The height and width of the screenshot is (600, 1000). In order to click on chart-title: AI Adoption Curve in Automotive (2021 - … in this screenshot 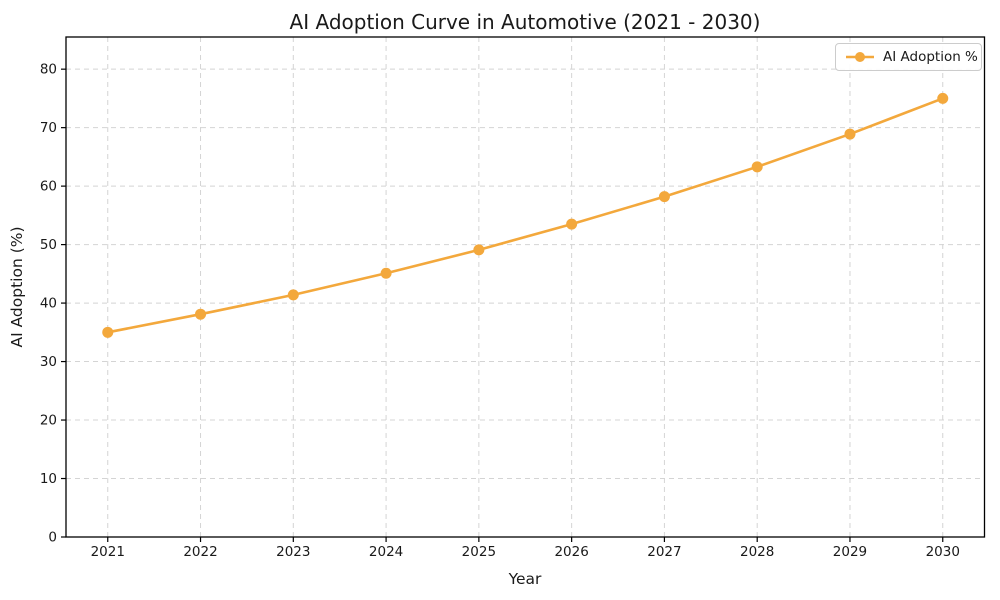, I will do `click(525, 22)`.